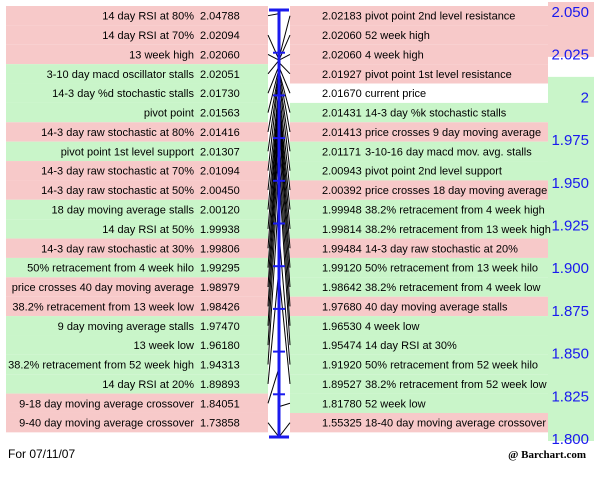 The image size is (594, 486). Describe the element at coordinates (148, 17) in the screenshot. I see `left-row-label: 14 day RSI at 80%` at that location.